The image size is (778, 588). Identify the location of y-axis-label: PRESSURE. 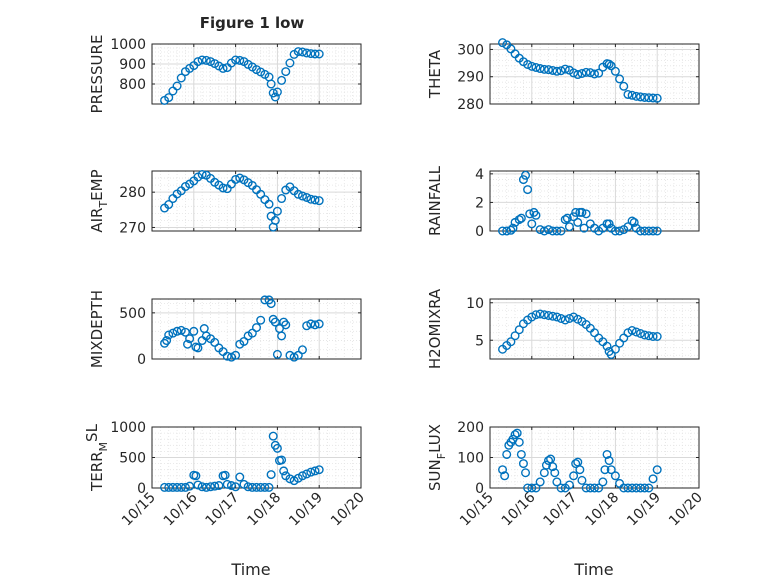
(97, 74).